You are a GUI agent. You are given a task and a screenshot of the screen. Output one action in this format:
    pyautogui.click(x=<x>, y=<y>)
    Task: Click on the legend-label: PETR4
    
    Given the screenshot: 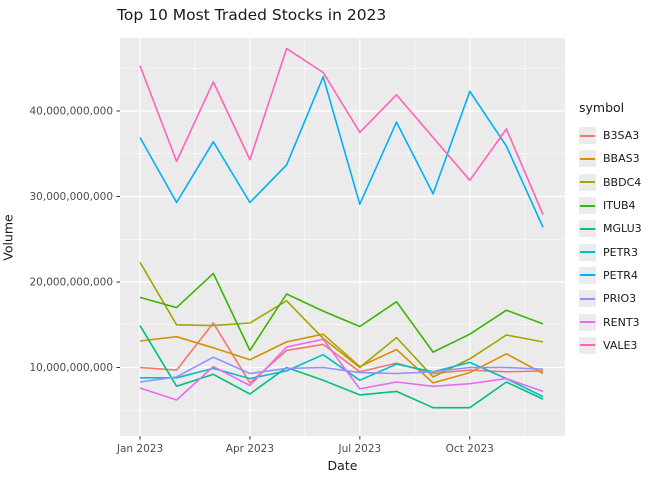 What is the action you would take?
    pyautogui.click(x=620, y=275)
    